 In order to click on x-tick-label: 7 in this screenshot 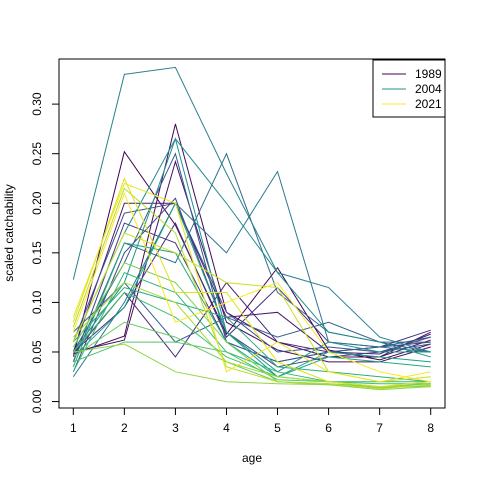, I will do `click(379, 428)`.